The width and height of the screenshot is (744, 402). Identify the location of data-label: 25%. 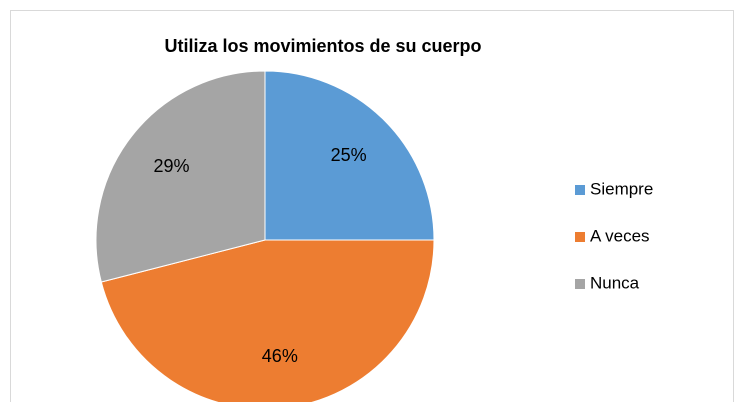
(349, 155).